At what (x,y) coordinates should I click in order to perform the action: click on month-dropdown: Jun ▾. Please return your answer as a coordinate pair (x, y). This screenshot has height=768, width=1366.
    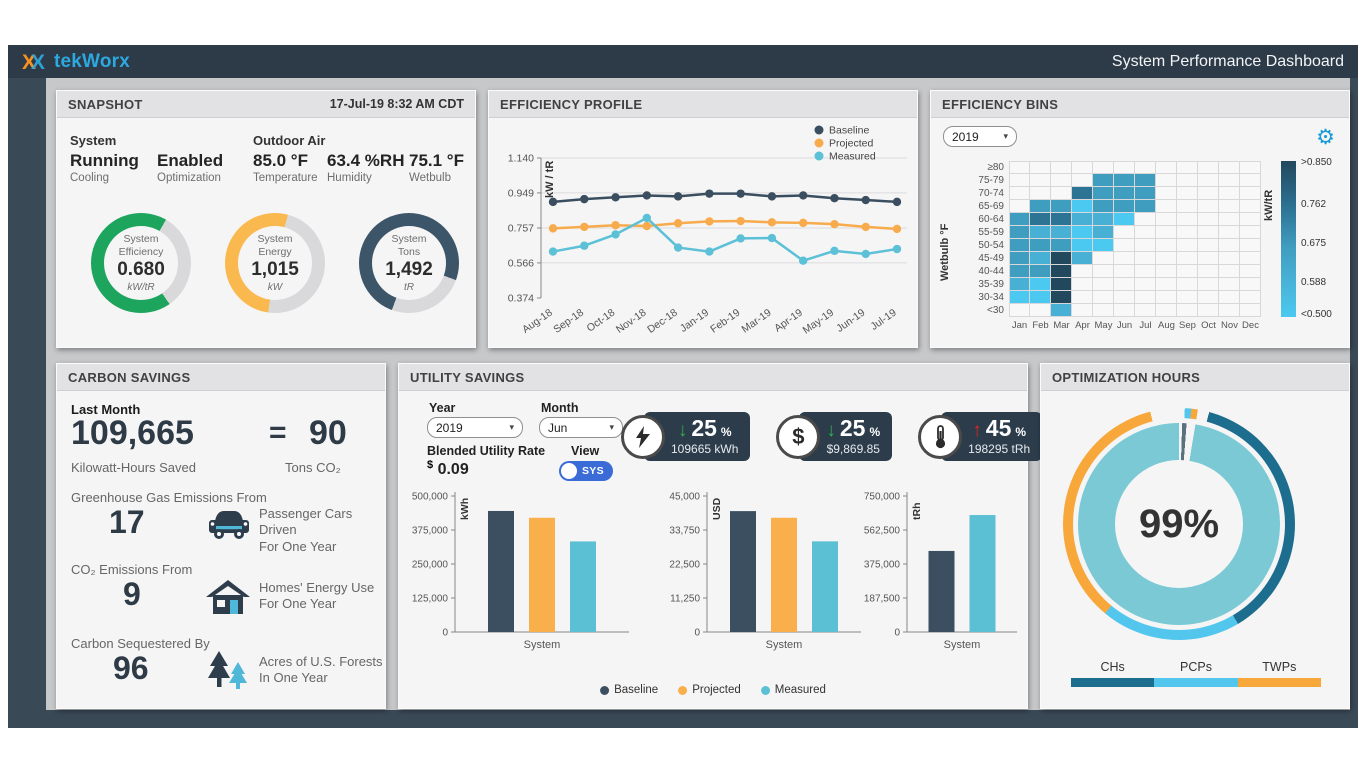
    Looking at the image, I should click on (581, 427).